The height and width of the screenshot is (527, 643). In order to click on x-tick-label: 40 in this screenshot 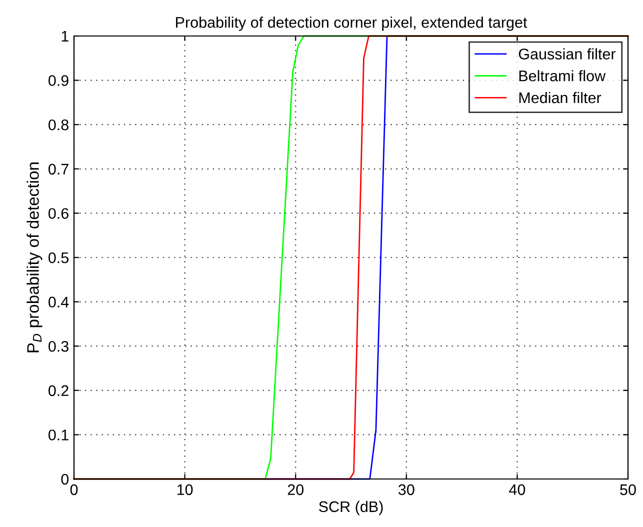, I will do `click(517, 490)`.